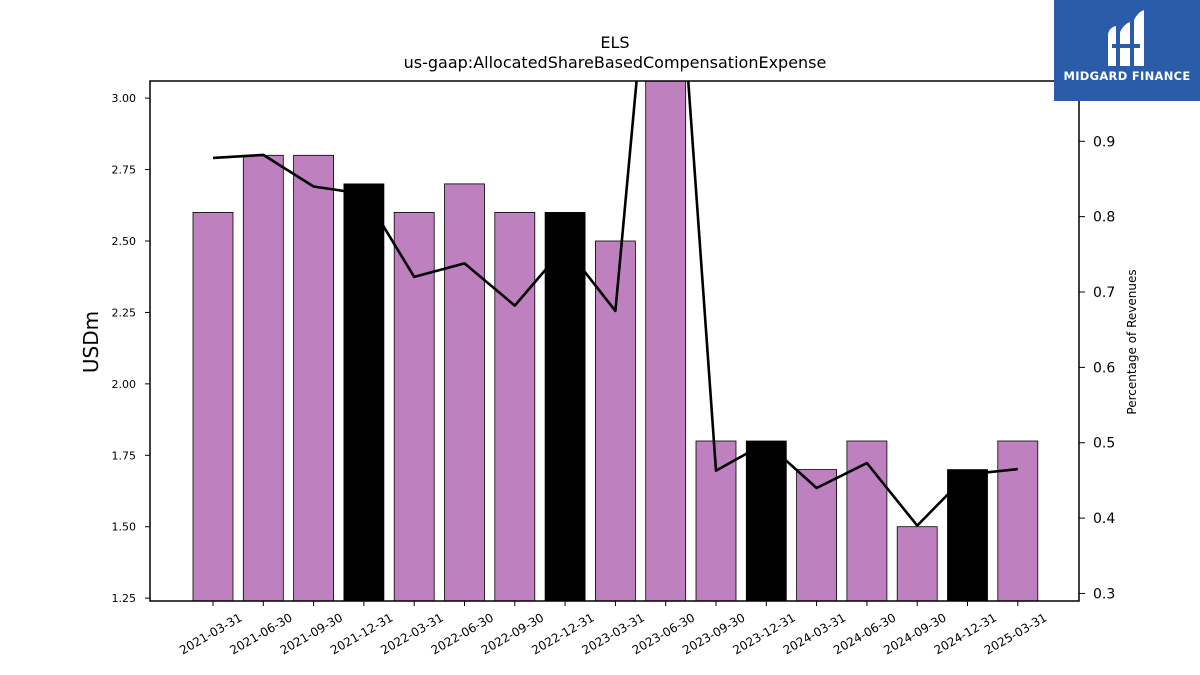 This screenshot has height=675, width=1200. What do you see at coordinates (1104, 218) in the screenshot?
I see `y2-tick-label: 0.8` at bounding box center [1104, 218].